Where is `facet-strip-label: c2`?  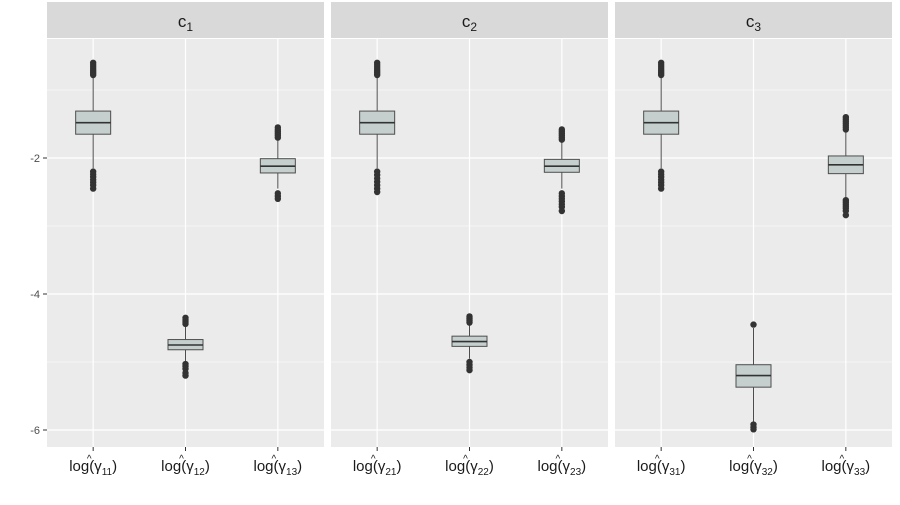 facet-strip-label: c2 is located at coordinates (470, 23).